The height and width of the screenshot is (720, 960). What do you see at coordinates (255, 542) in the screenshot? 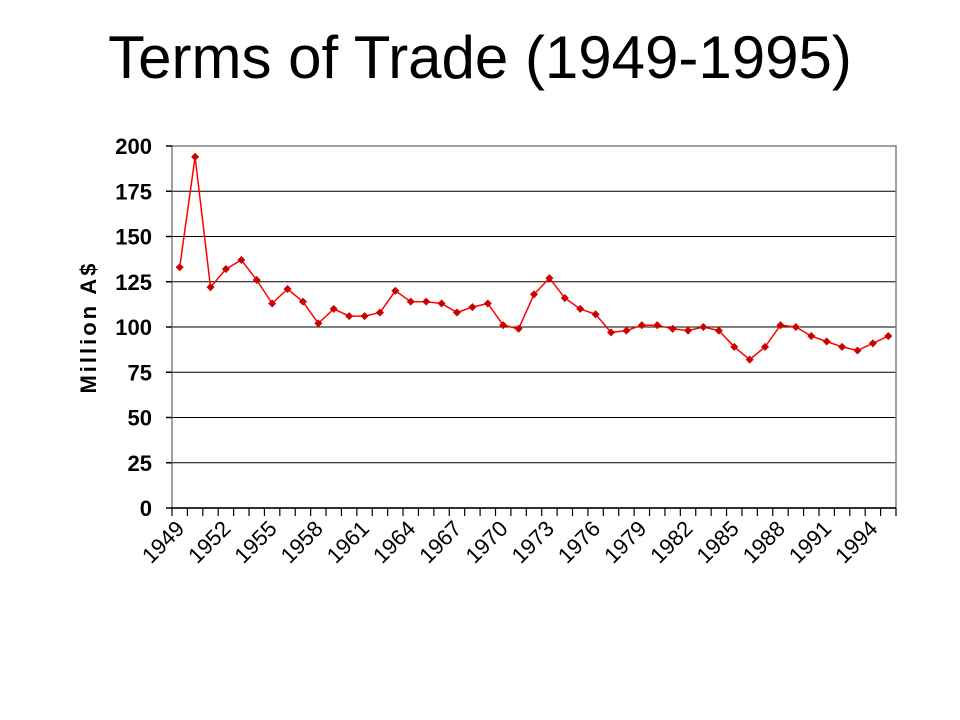
I see `x-tick-label: 1955` at bounding box center [255, 542].